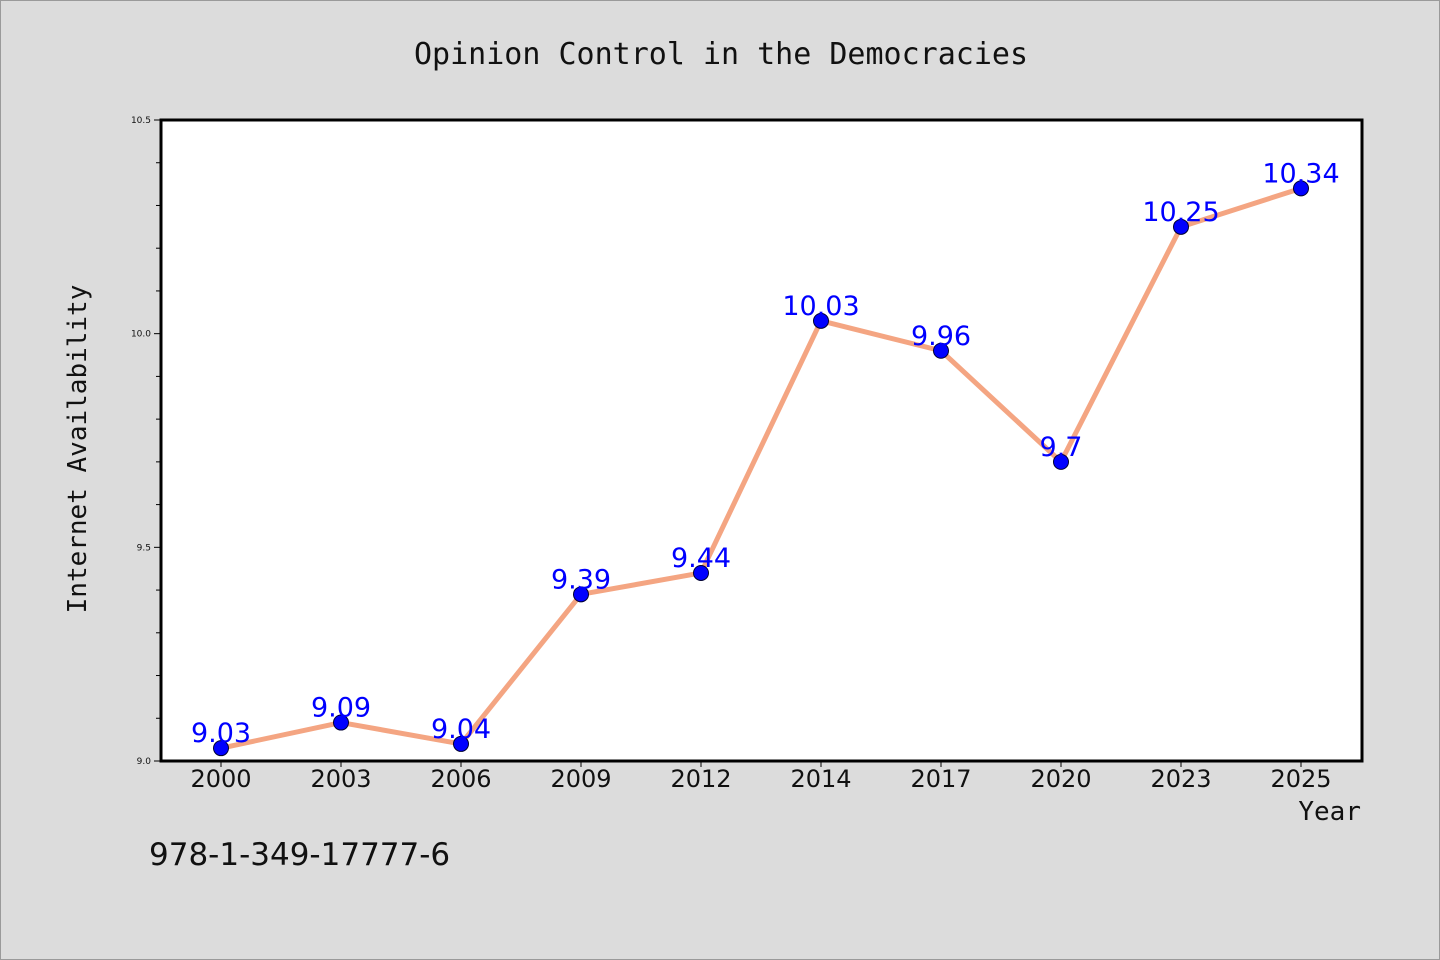 The height and width of the screenshot is (960, 1440). Describe the element at coordinates (1300, 173) in the screenshot. I see `data-label: 10.34` at that location.